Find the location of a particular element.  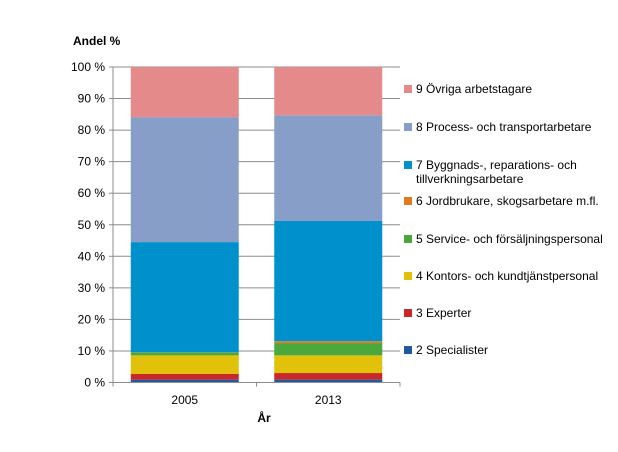

y-tick-label: 10 % is located at coordinates (92, 351).